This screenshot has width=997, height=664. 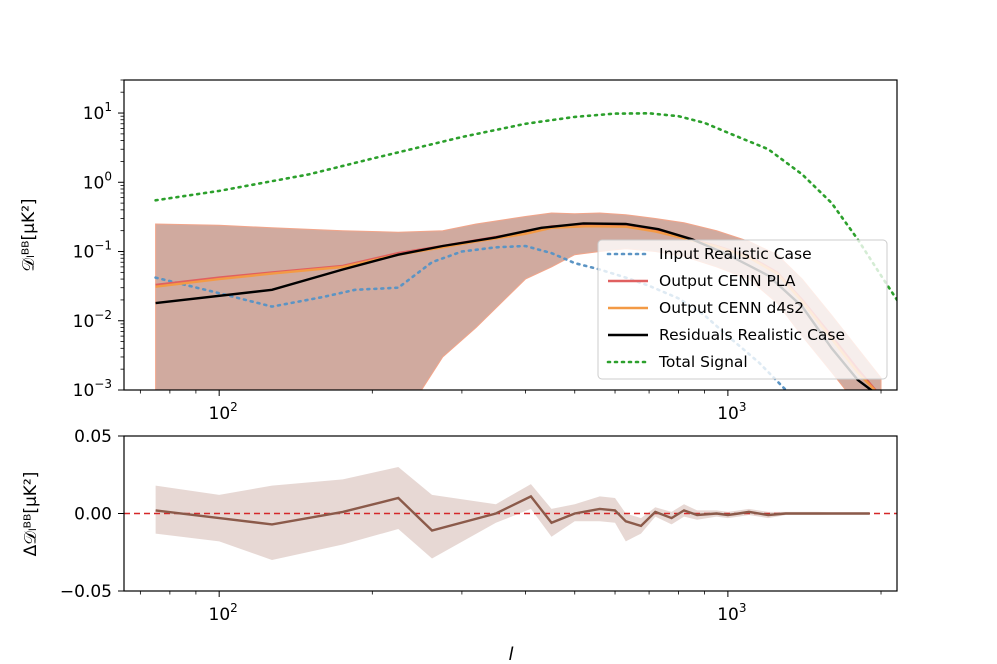 I want to click on difference-line, so click(x=512, y=513).